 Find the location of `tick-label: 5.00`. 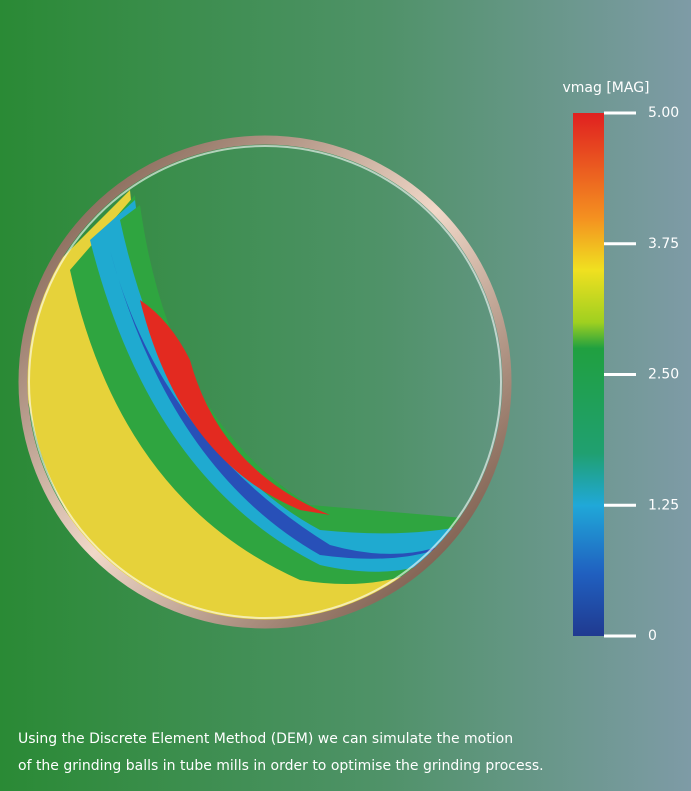

tick-label: 5.00 is located at coordinates (663, 113).